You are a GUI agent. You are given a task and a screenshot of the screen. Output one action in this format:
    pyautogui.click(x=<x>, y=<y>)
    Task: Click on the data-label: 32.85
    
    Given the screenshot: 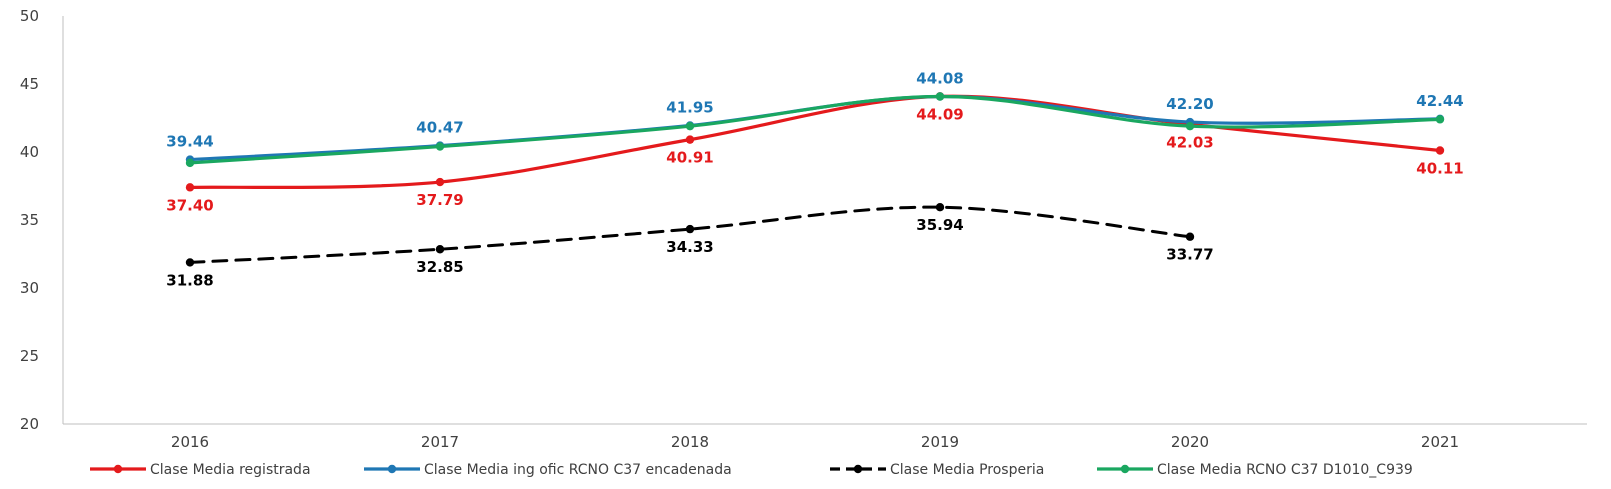 What is the action you would take?
    pyautogui.click(x=439, y=267)
    